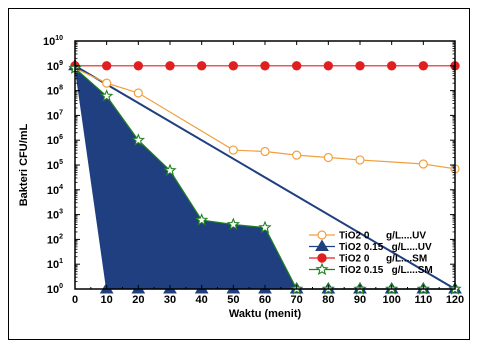 The height and width of the screenshot is (348, 480). Describe the element at coordinates (61, 261) in the screenshot. I see `y-tick-exponent-1: 1` at that location.